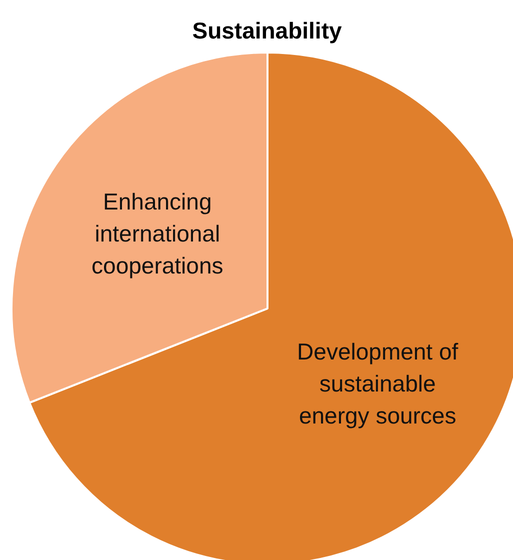 The image size is (513, 560). I want to click on chart-title: Sustainability, so click(267, 31).